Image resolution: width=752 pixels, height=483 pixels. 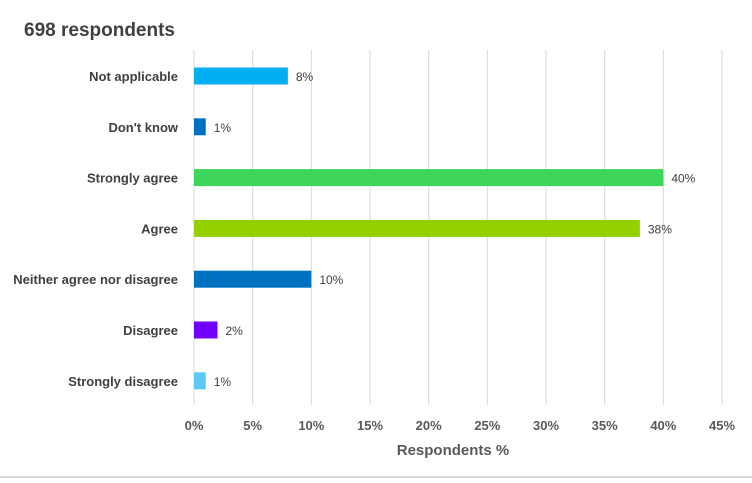 What do you see at coordinates (370, 425) in the screenshot?
I see `x-tick-label: 15%` at bounding box center [370, 425].